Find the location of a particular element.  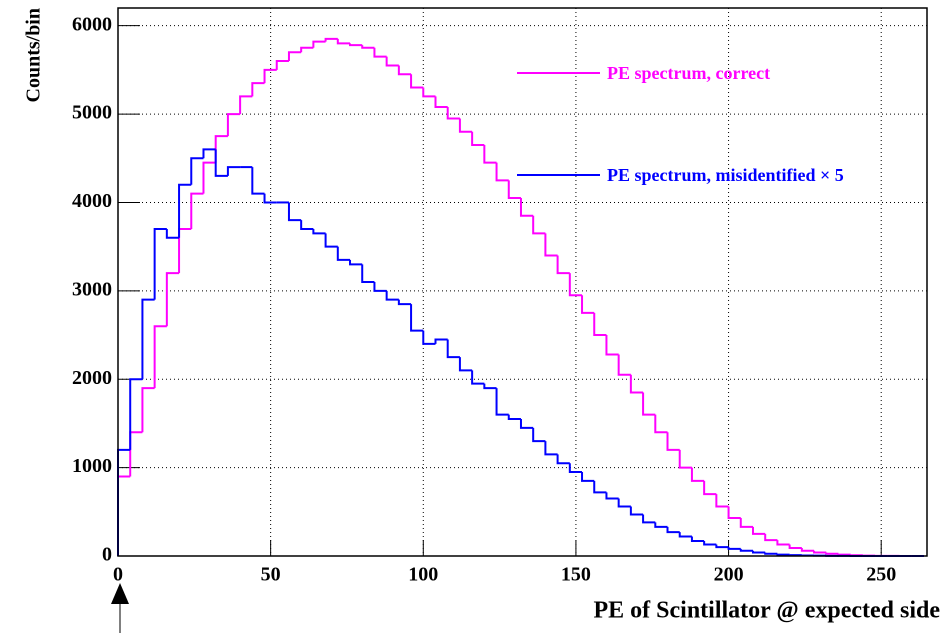

arrow-head is located at coordinates (120, 593).